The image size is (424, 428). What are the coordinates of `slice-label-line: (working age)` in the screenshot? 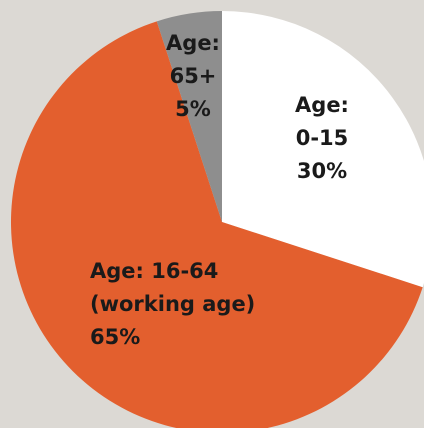 It's located at (172, 304).